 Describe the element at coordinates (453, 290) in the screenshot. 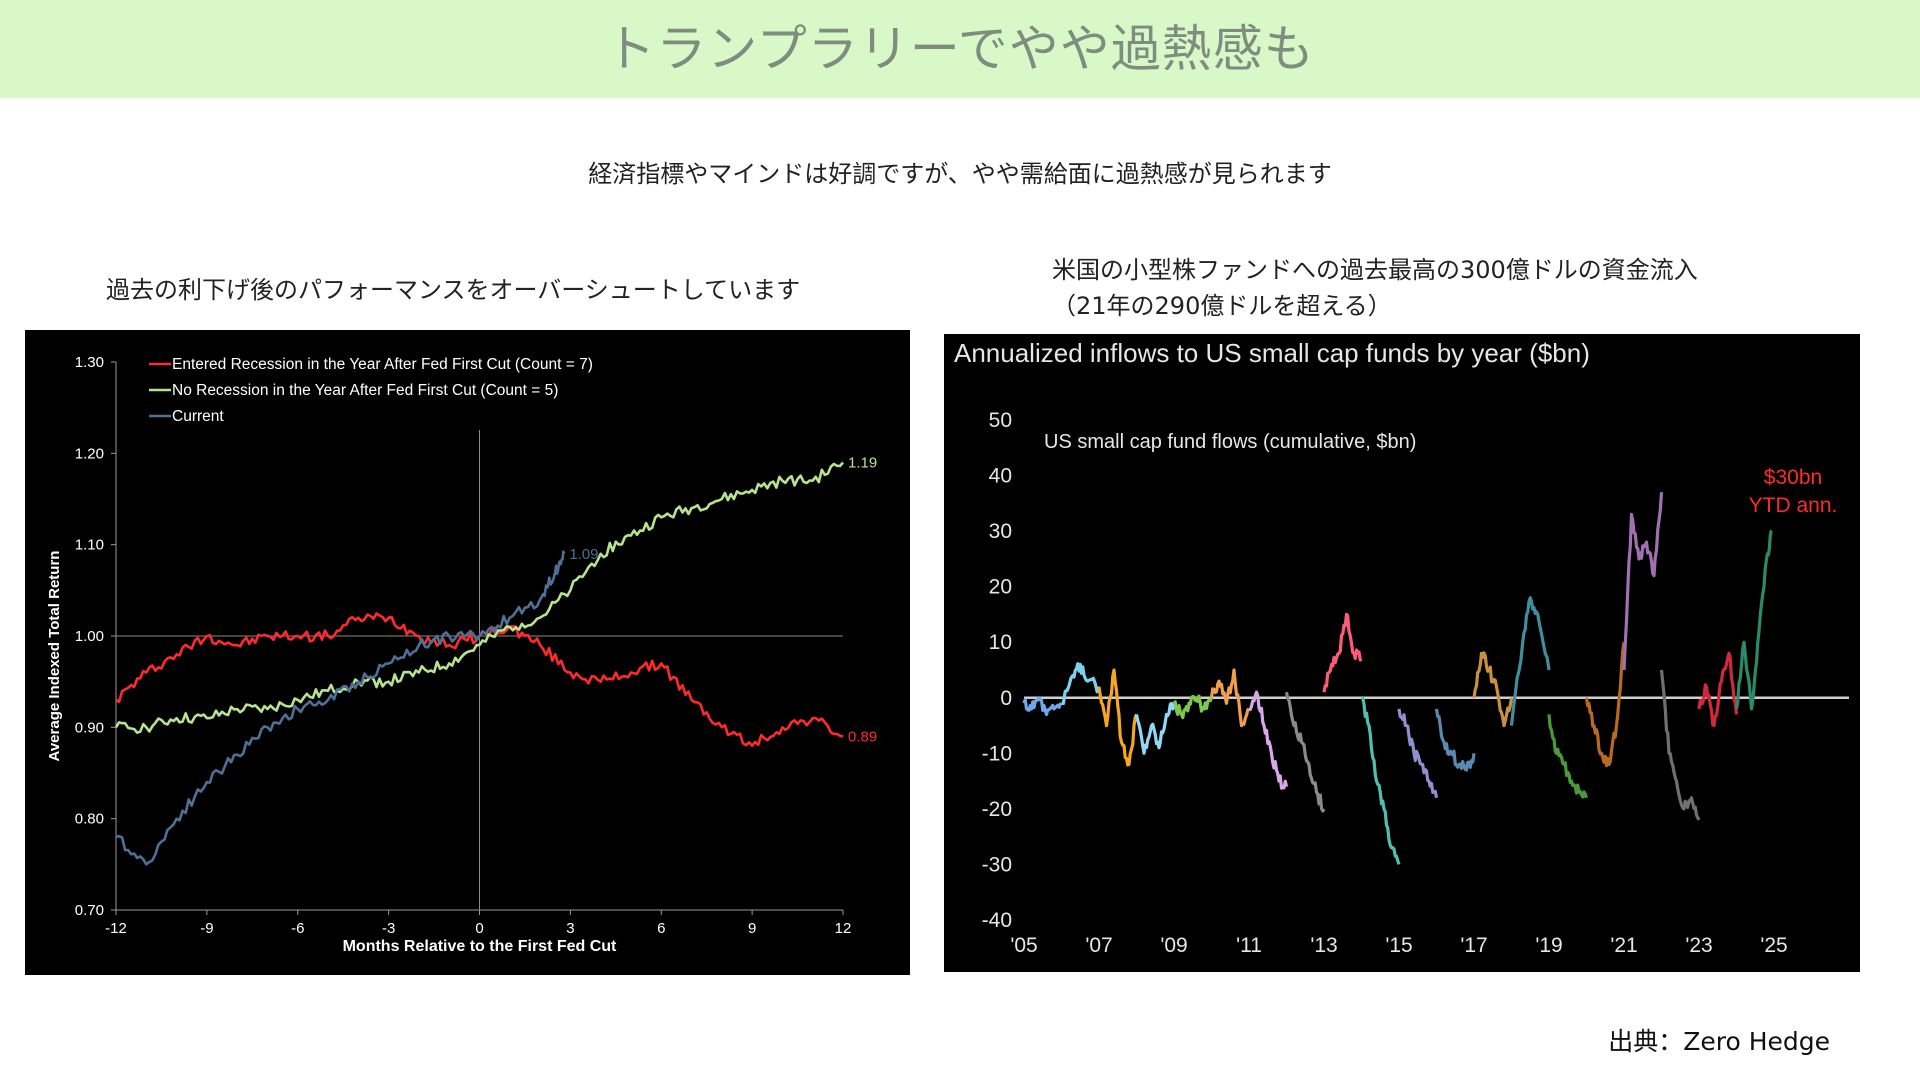

I see `left-chart-caption: 過去の利下げ後のパフォーマンスをオーバーシュートしています` at that location.